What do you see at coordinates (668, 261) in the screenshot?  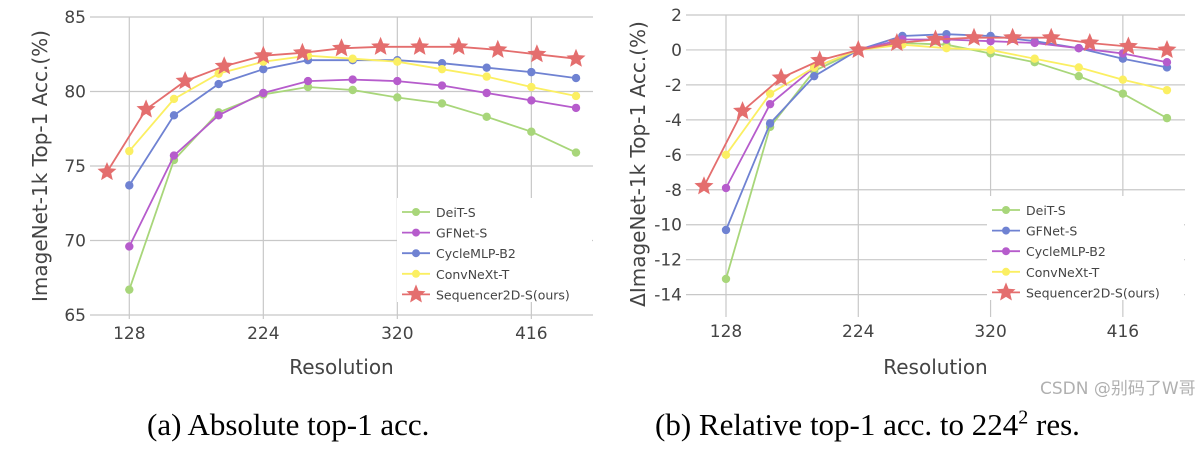 I see `y-tick-label: -12` at bounding box center [668, 261].